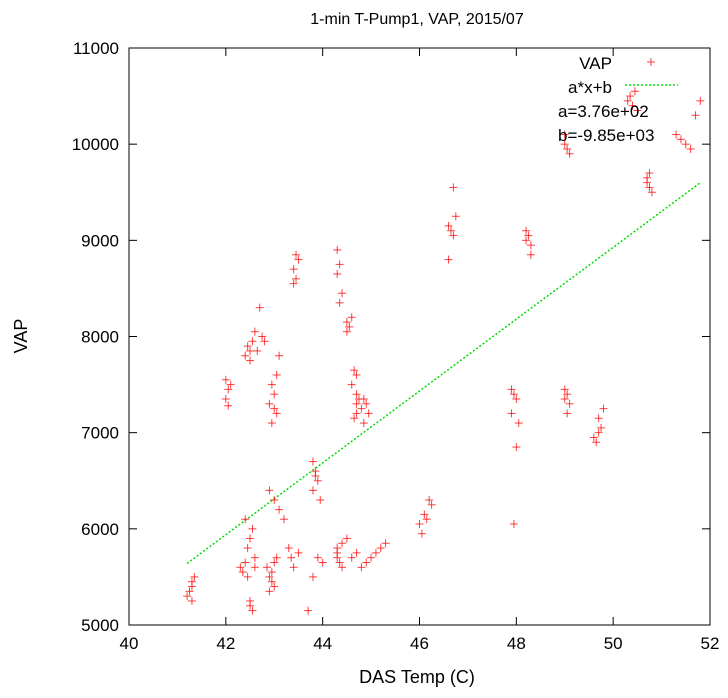 Image resolution: width=728 pixels, height=698 pixels. What do you see at coordinates (606, 135) in the screenshot?
I see `legend-param-b: b=-9.85e+03` at bounding box center [606, 135].